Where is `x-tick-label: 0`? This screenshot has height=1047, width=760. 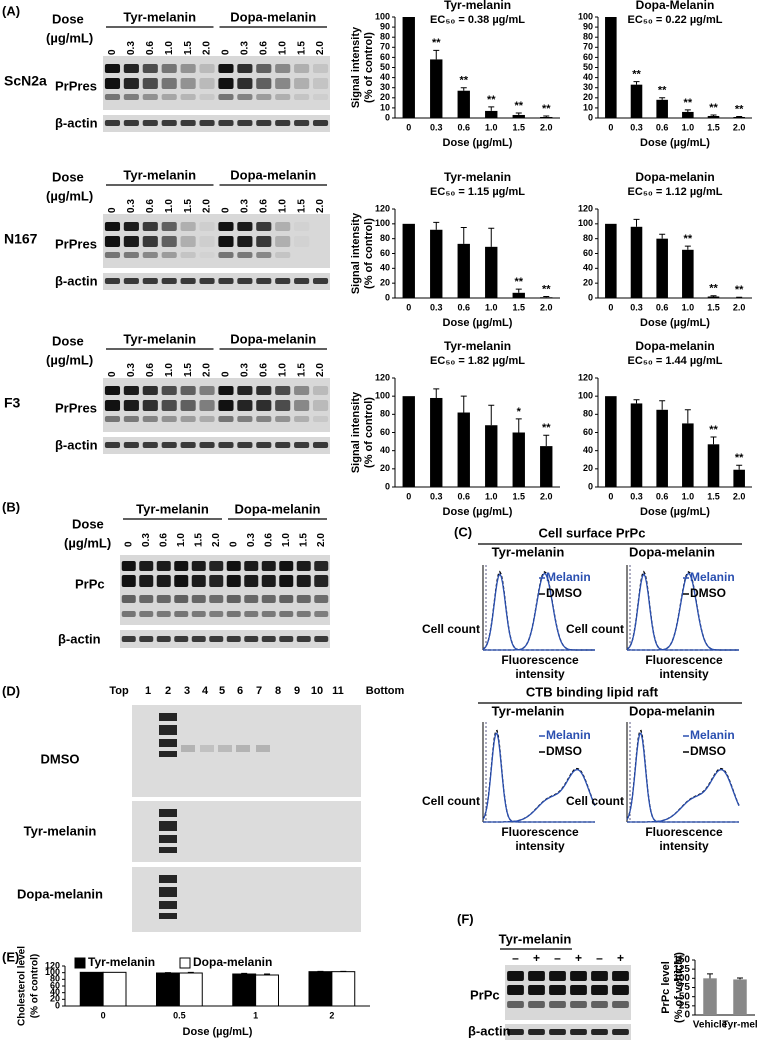
x-tick-label: 0 is located at coordinates (610, 496).